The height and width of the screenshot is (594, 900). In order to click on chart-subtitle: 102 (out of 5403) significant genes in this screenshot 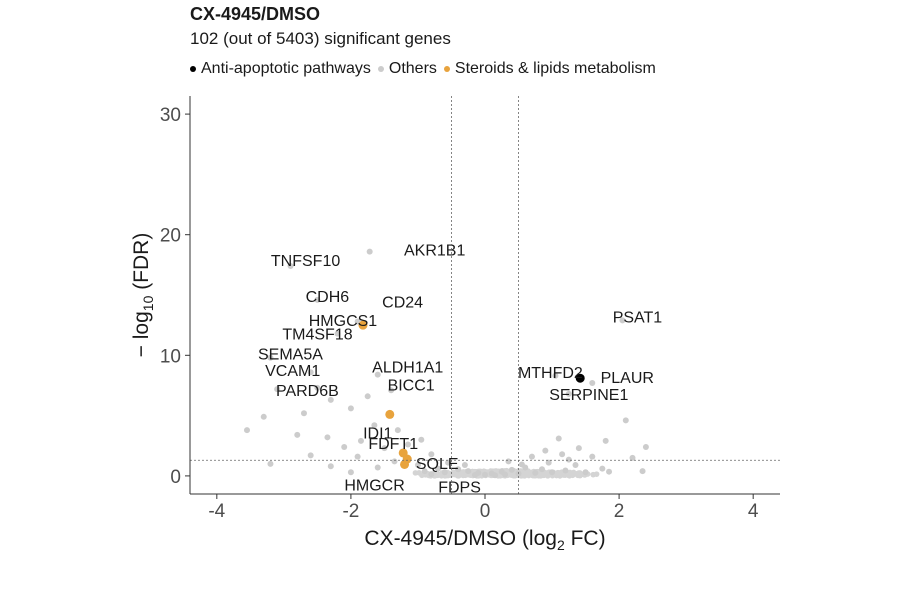, I will do `click(320, 38)`.